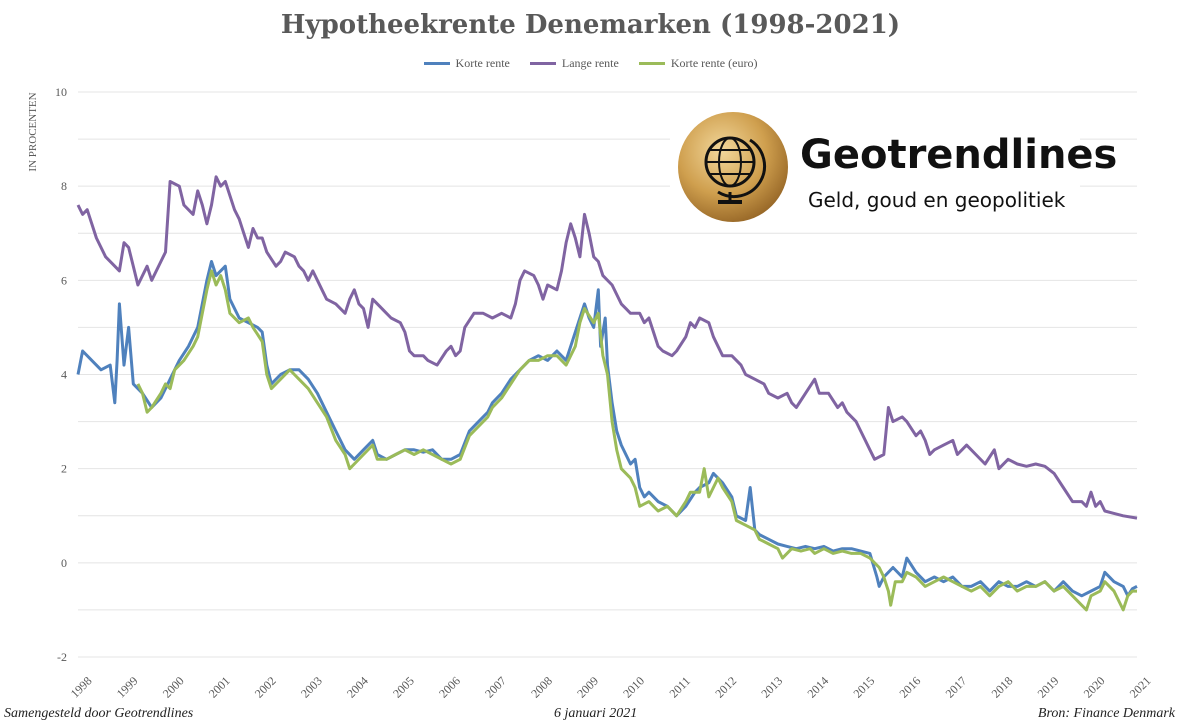 The width and height of the screenshot is (1181, 728). I want to click on y-tick-label: 8, so click(64, 186).